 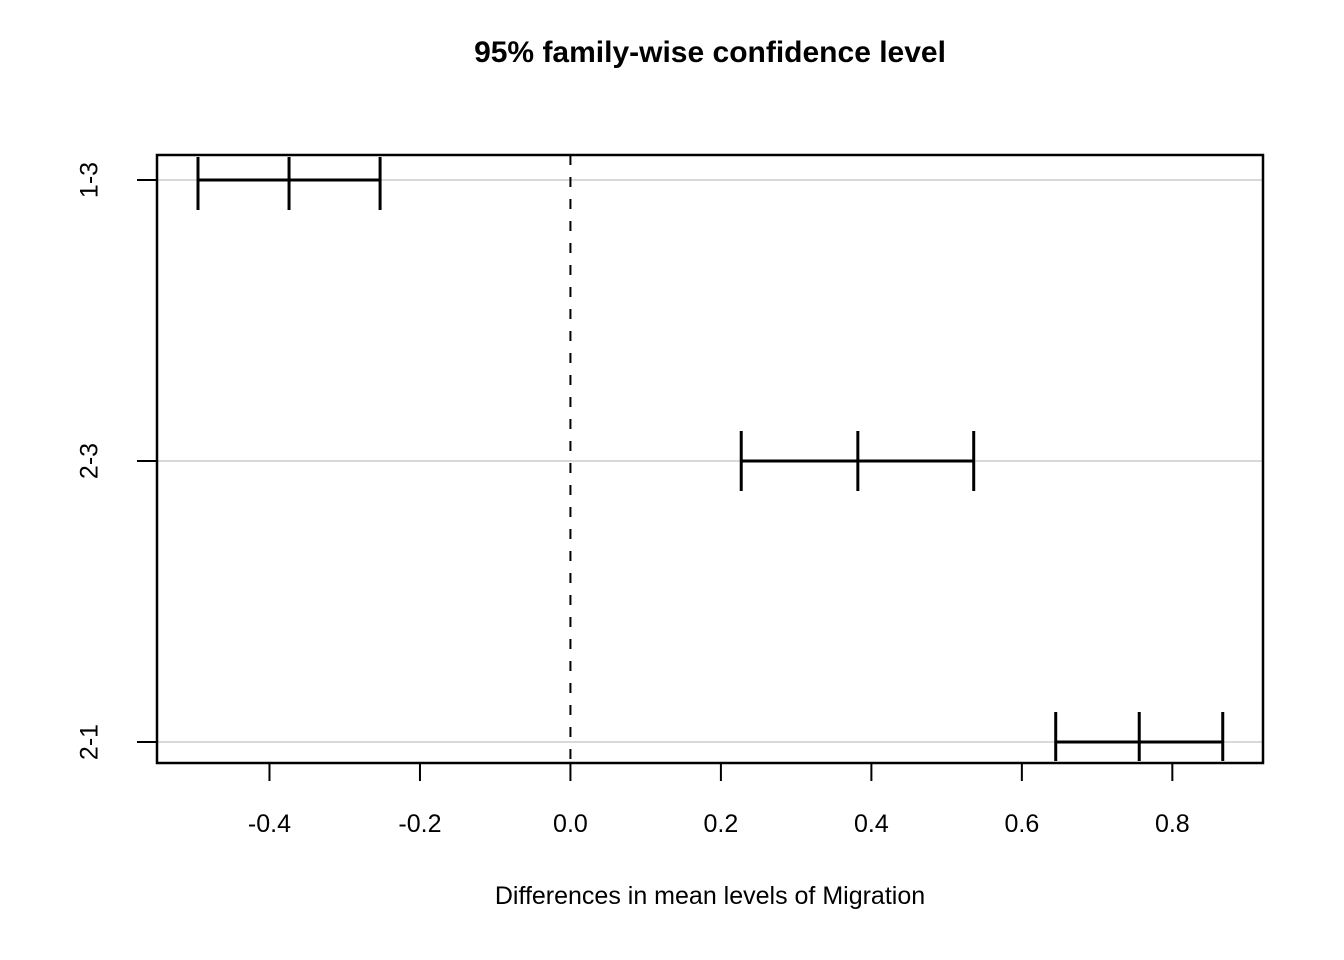 What do you see at coordinates (710, 896) in the screenshot?
I see `x-axis-label: Differences in mean levels of Migration` at bounding box center [710, 896].